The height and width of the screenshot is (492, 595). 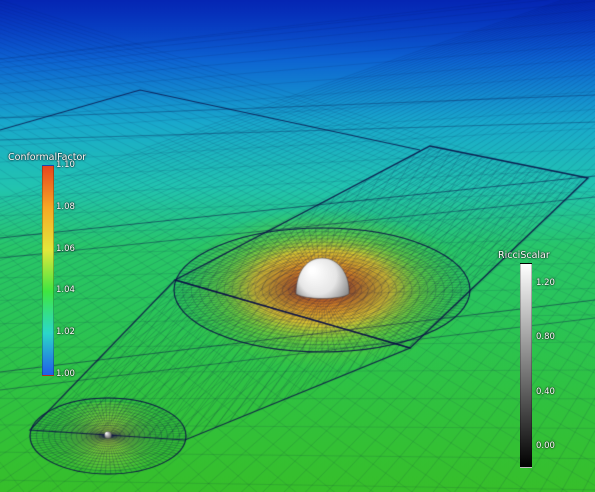 I want to click on conformal-factor-colorbar, so click(x=48, y=270).